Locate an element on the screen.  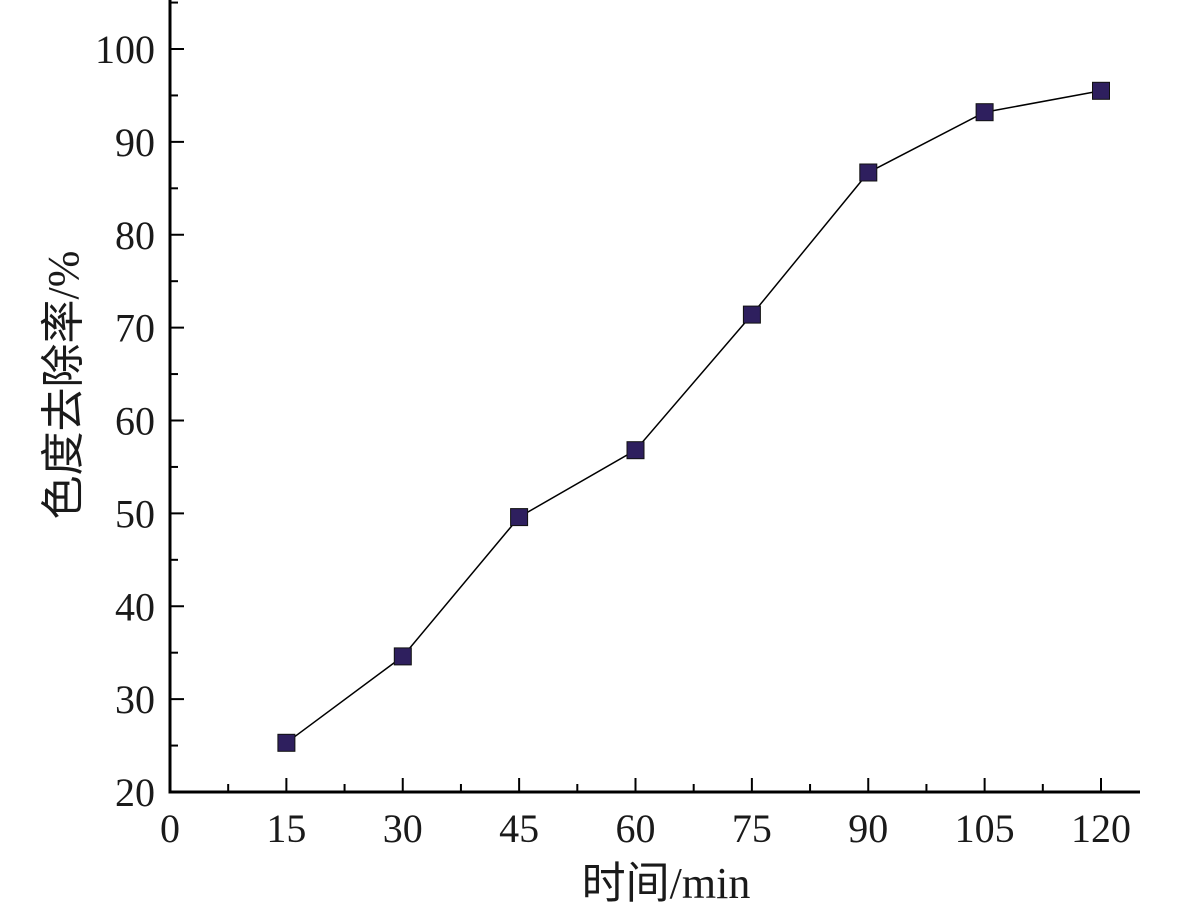
x-tick-label: 105 is located at coordinates (985, 828).